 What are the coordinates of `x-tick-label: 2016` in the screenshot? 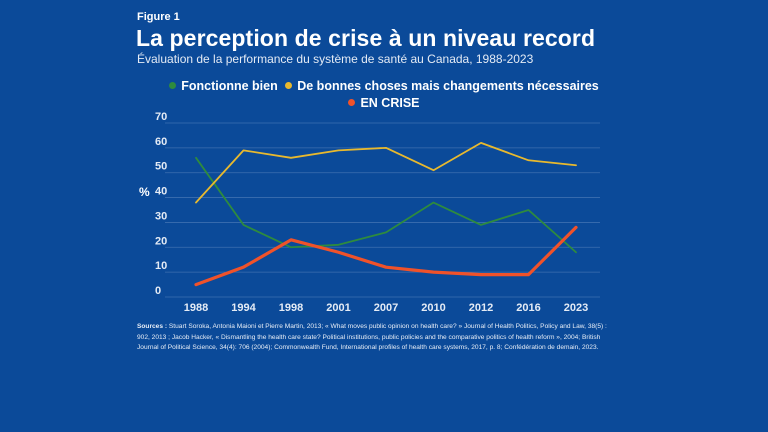 It's located at (528, 308).